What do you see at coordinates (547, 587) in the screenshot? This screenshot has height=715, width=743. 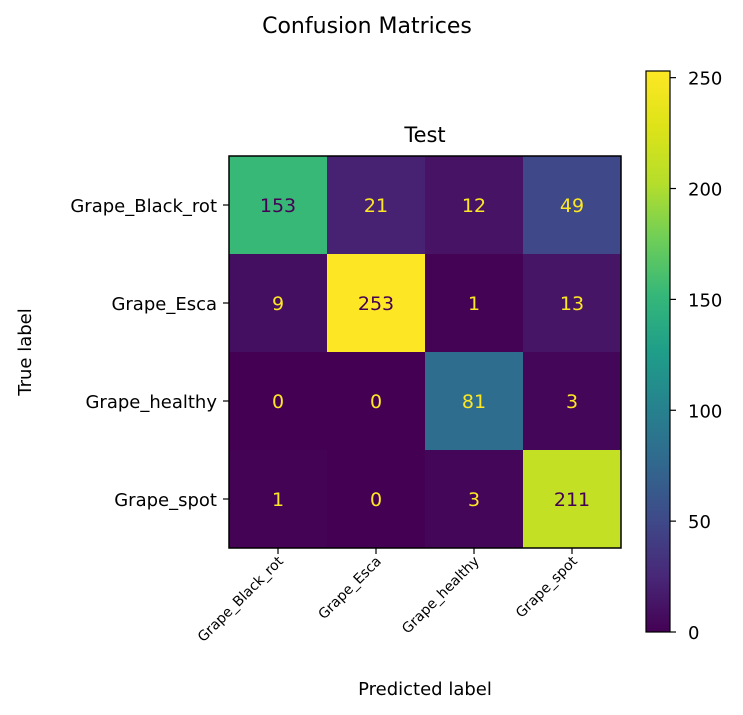 I see `x-tick-label: Grape_spot` at bounding box center [547, 587].